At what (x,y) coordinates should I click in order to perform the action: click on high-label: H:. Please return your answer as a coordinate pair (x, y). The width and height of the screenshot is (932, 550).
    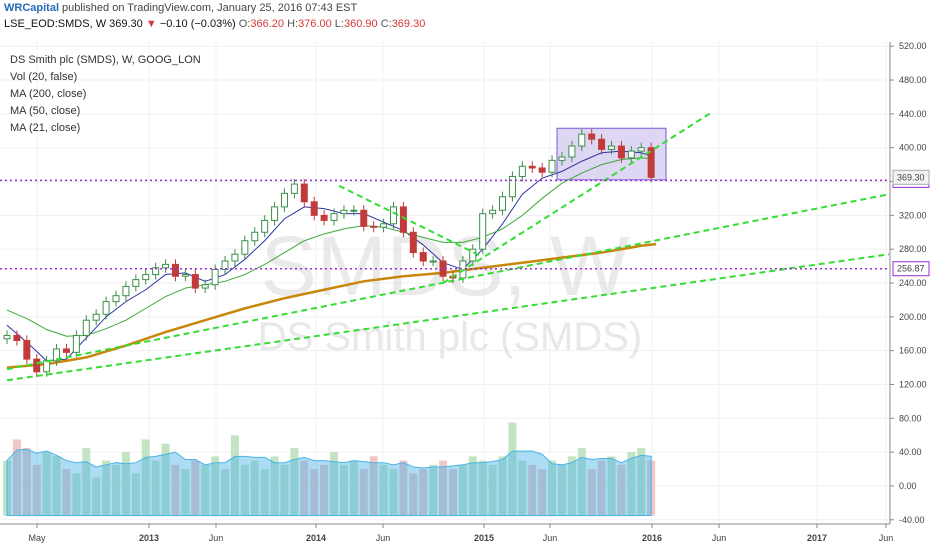
    Looking at the image, I should click on (293, 24).